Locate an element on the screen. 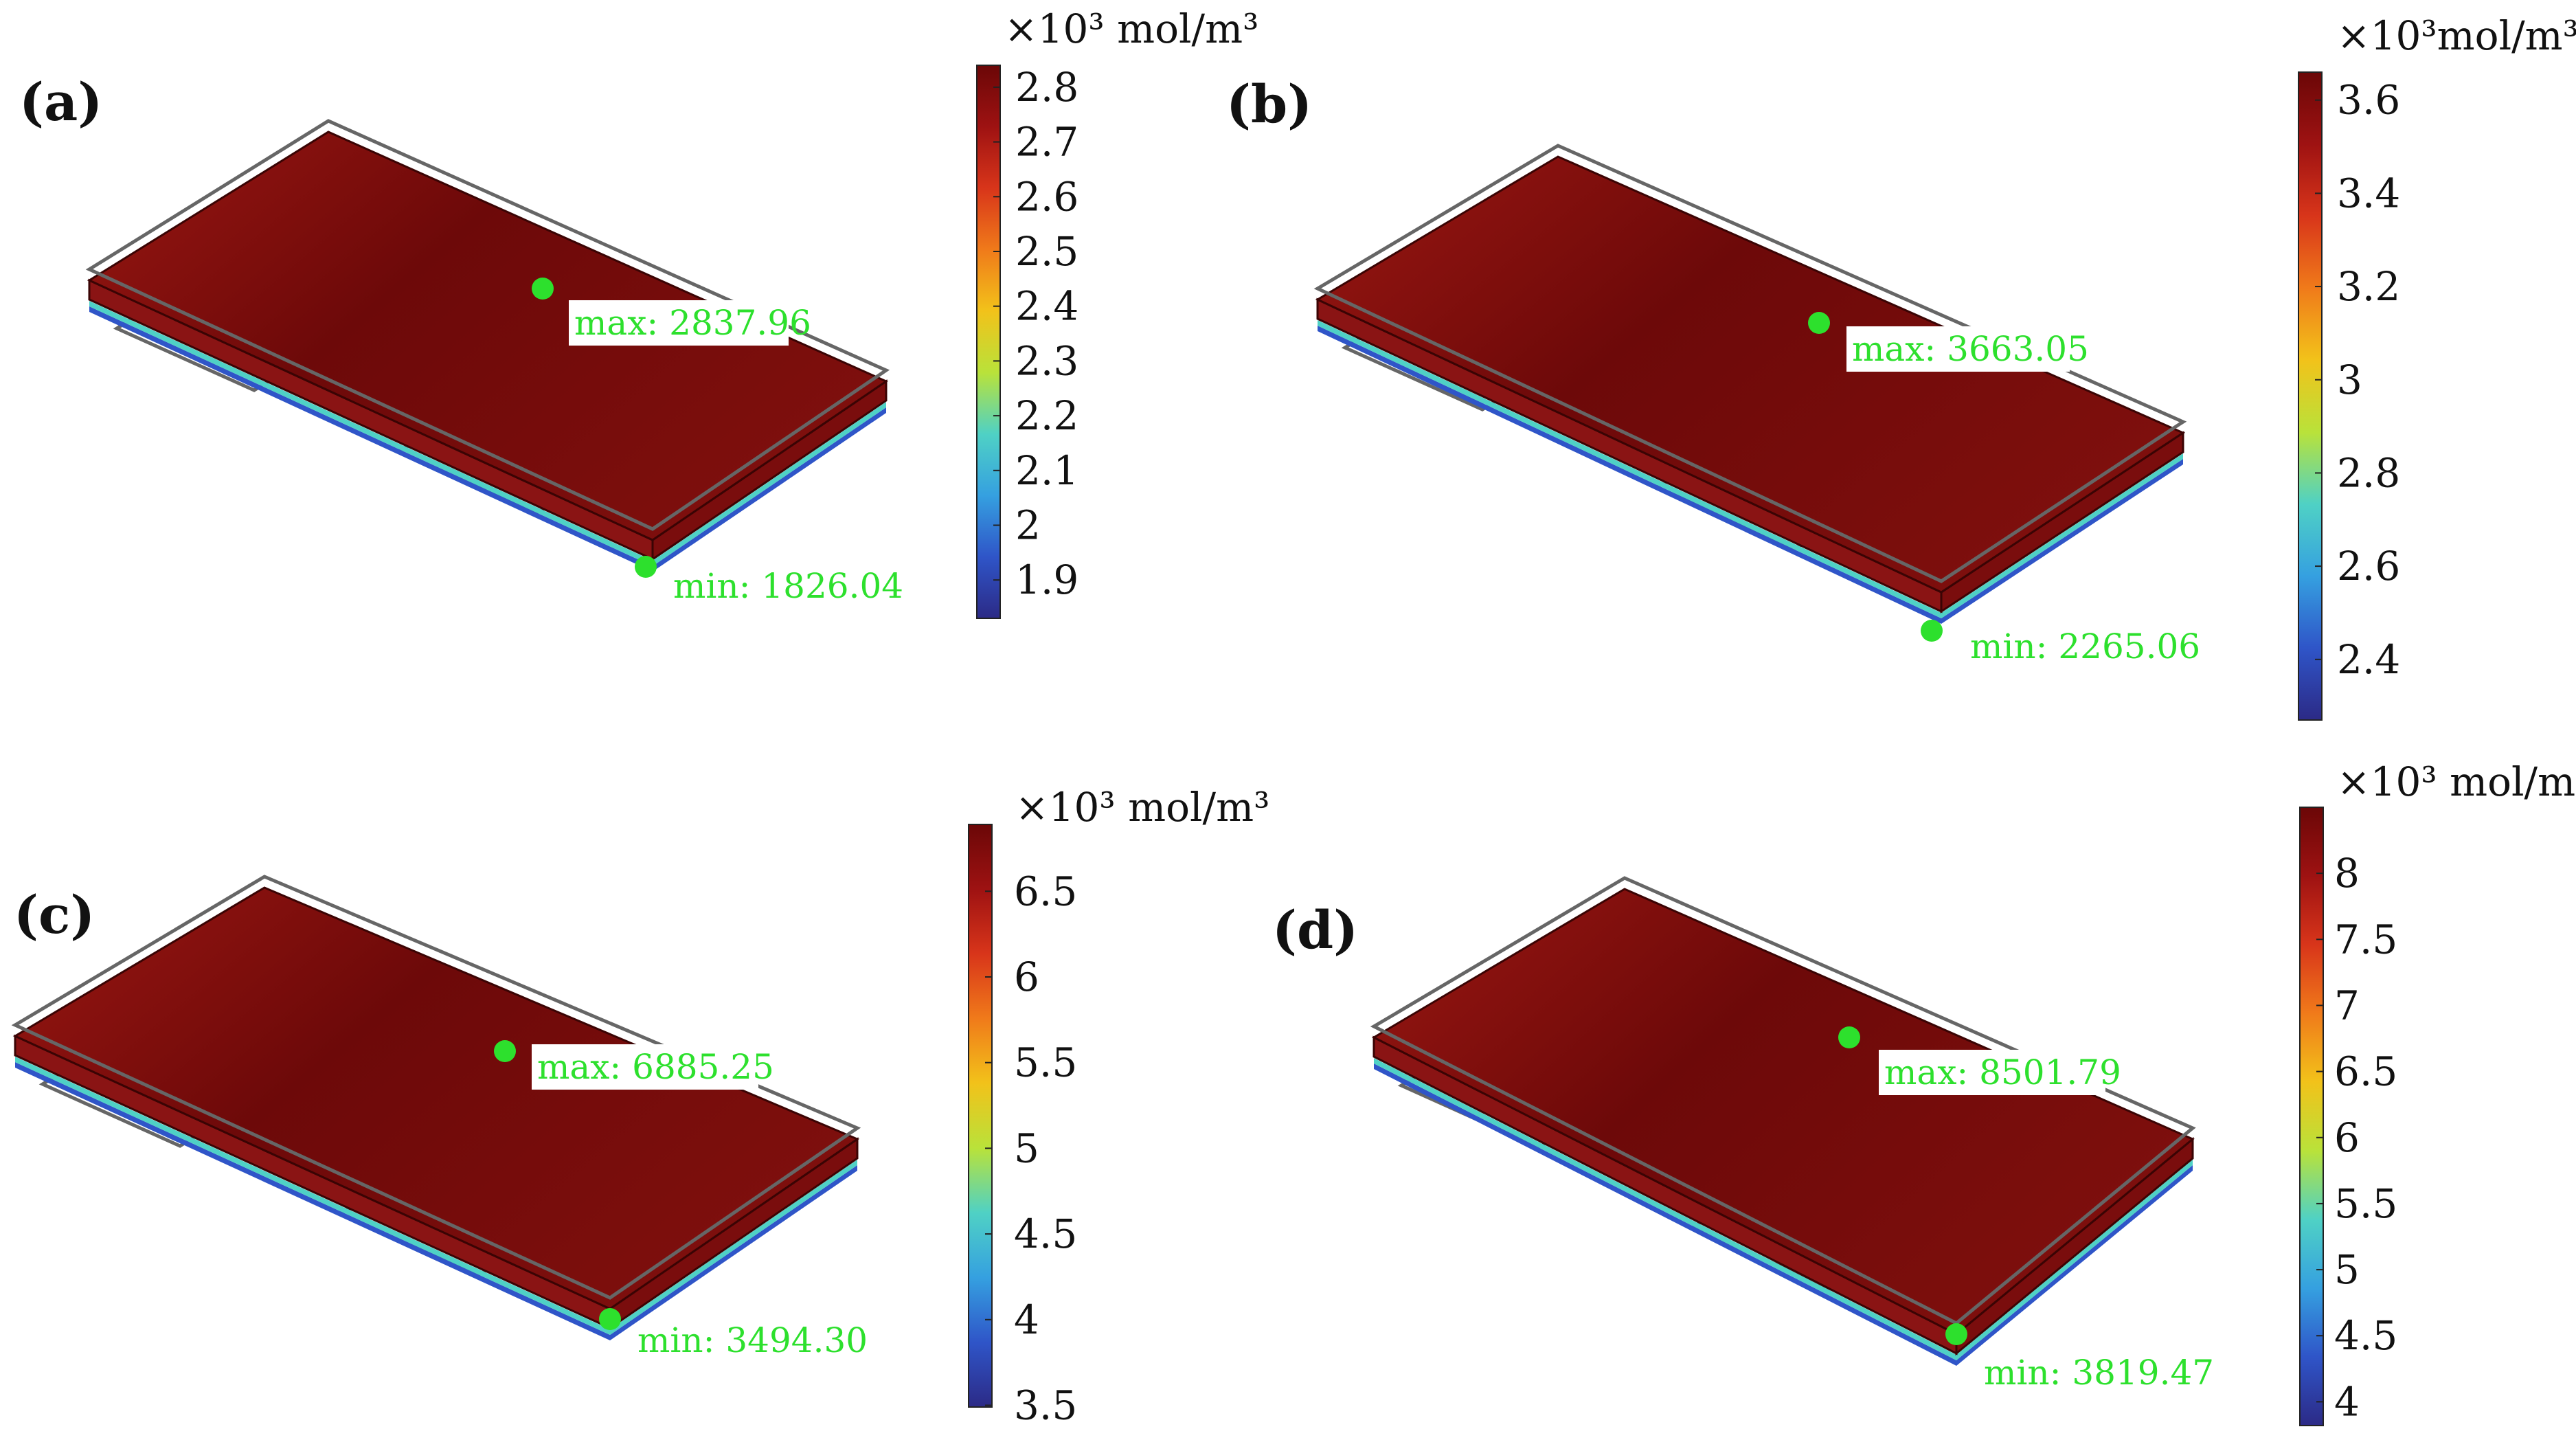 The image size is (2576, 1440). colorbar: ×10³ mol/m³ 2.8 2.7 2.6 2.5 2.4 2.3 2.2 2.1 2 1.9 is located at coordinates (1117, 312).